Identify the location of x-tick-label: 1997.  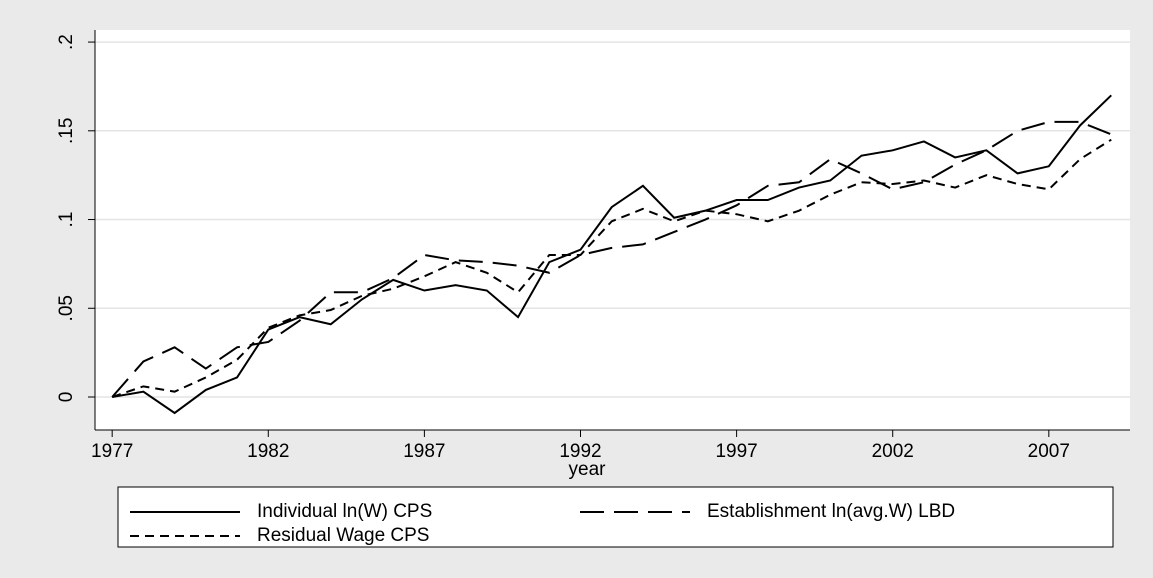
(736, 451).